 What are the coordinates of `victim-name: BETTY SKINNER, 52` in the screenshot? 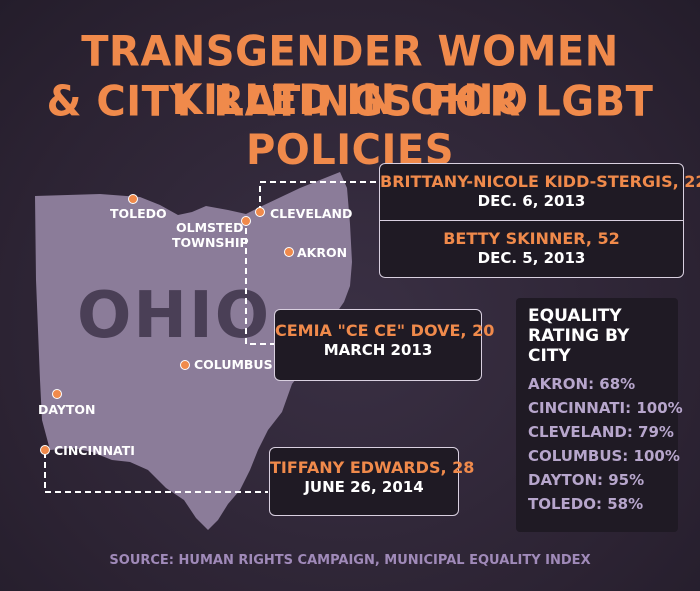 It's located at (531, 238).